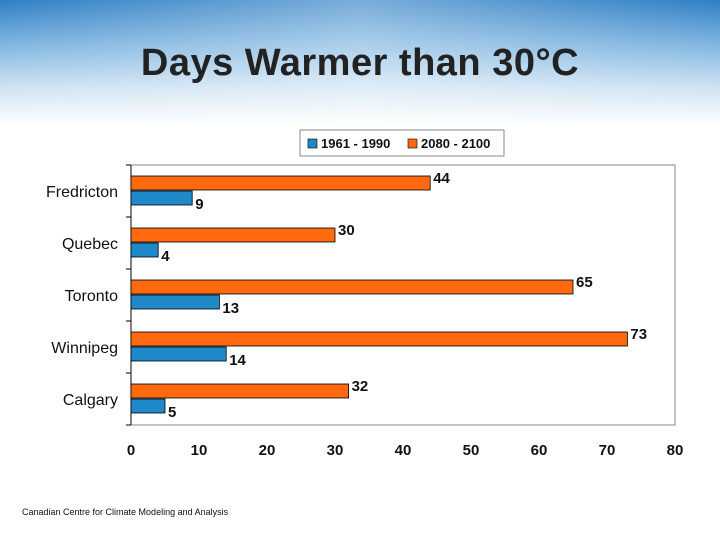  I want to click on x-tick-label: 20, so click(267, 450).